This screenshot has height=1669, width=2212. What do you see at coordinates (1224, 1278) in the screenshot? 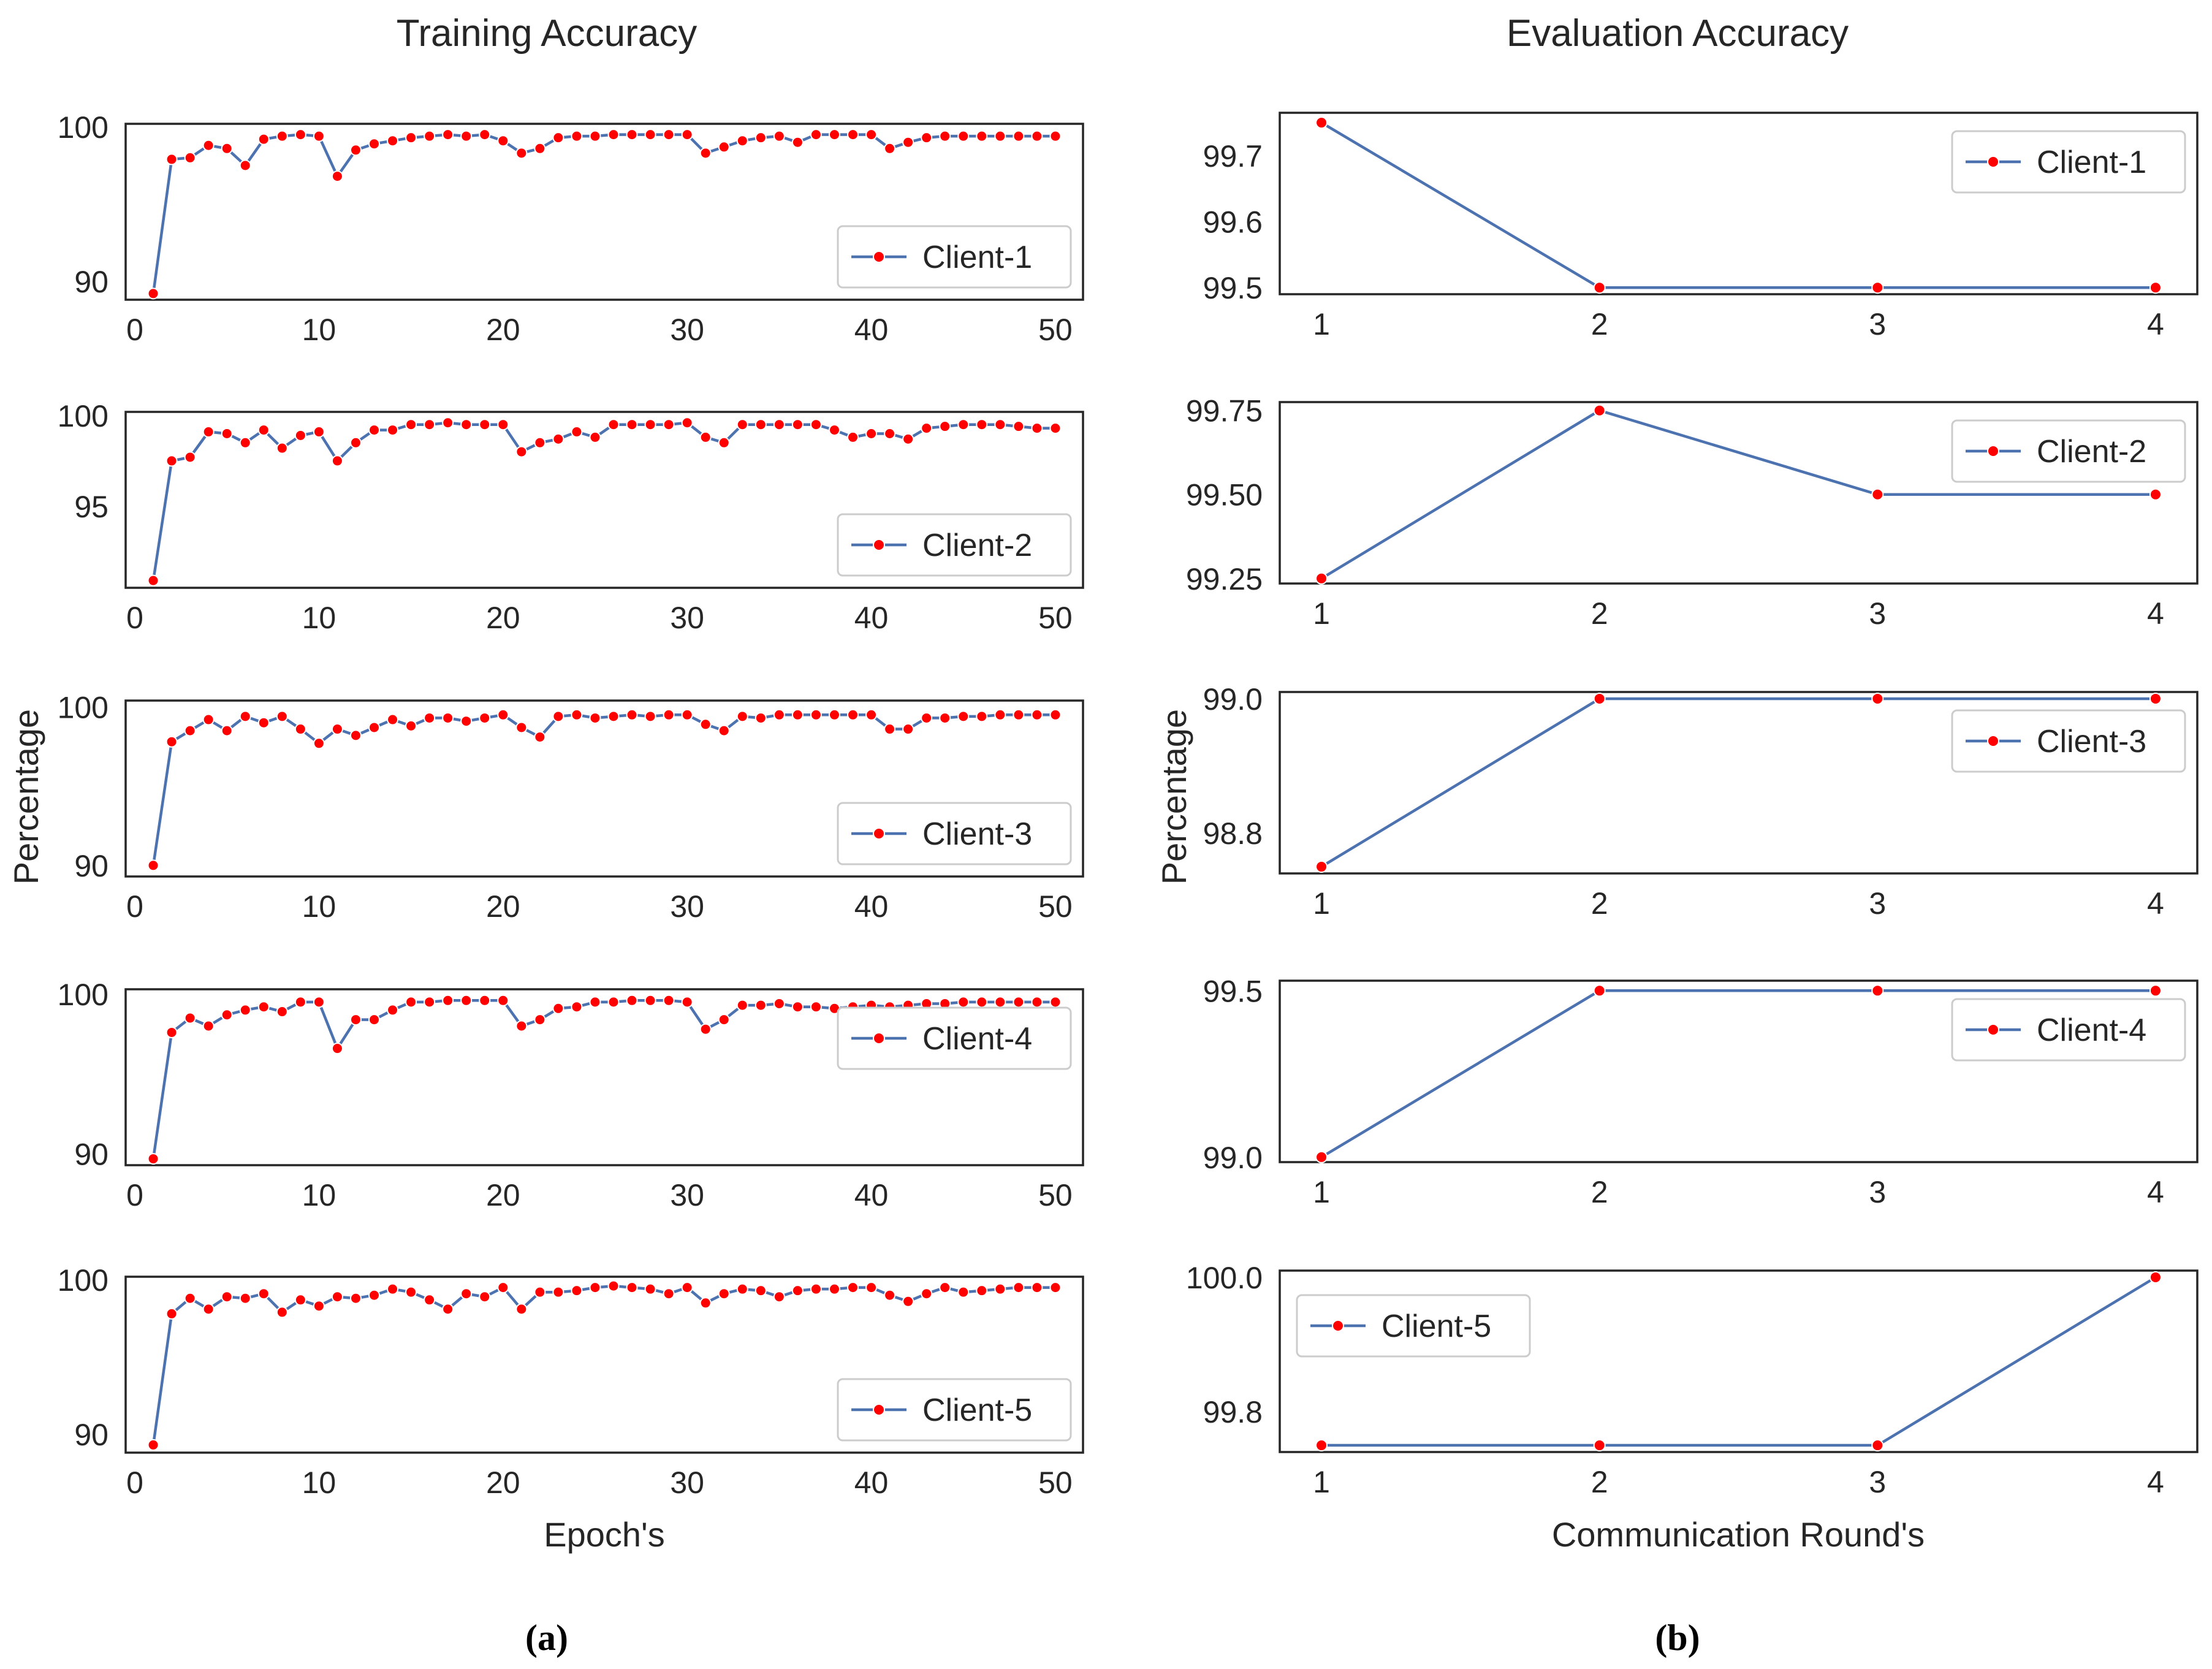
I see `y-tick-label: 100.0` at bounding box center [1224, 1278].